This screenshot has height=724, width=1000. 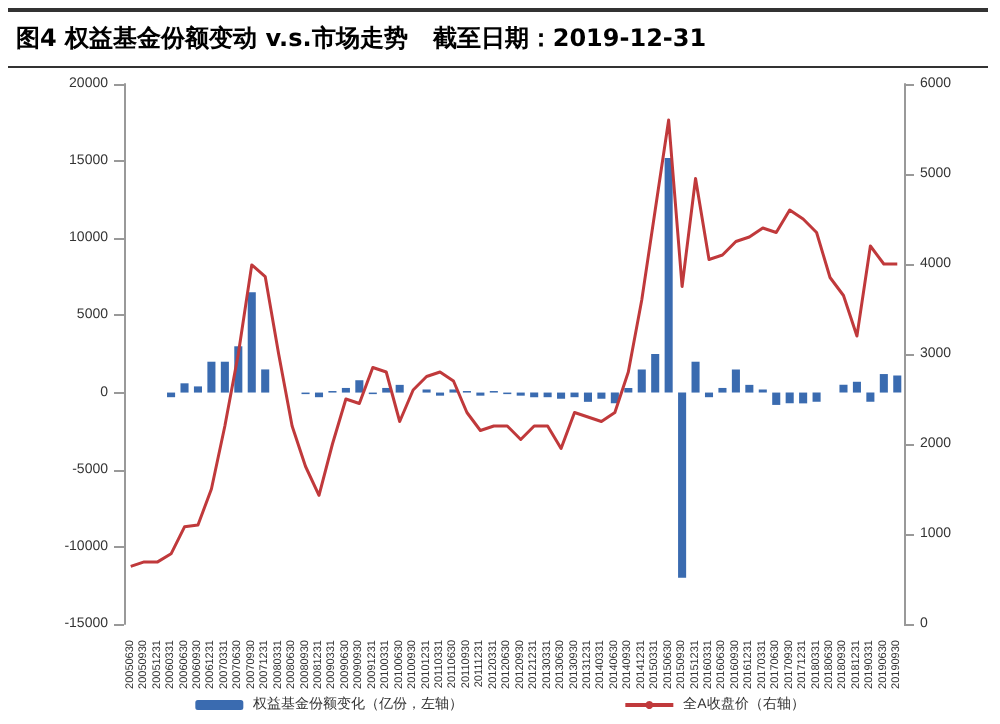 I want to click on chart-title: 图4 权益基金份额变动 v.s.市场走势 截至日期：2019-12-31, so click(x=498, y=38).